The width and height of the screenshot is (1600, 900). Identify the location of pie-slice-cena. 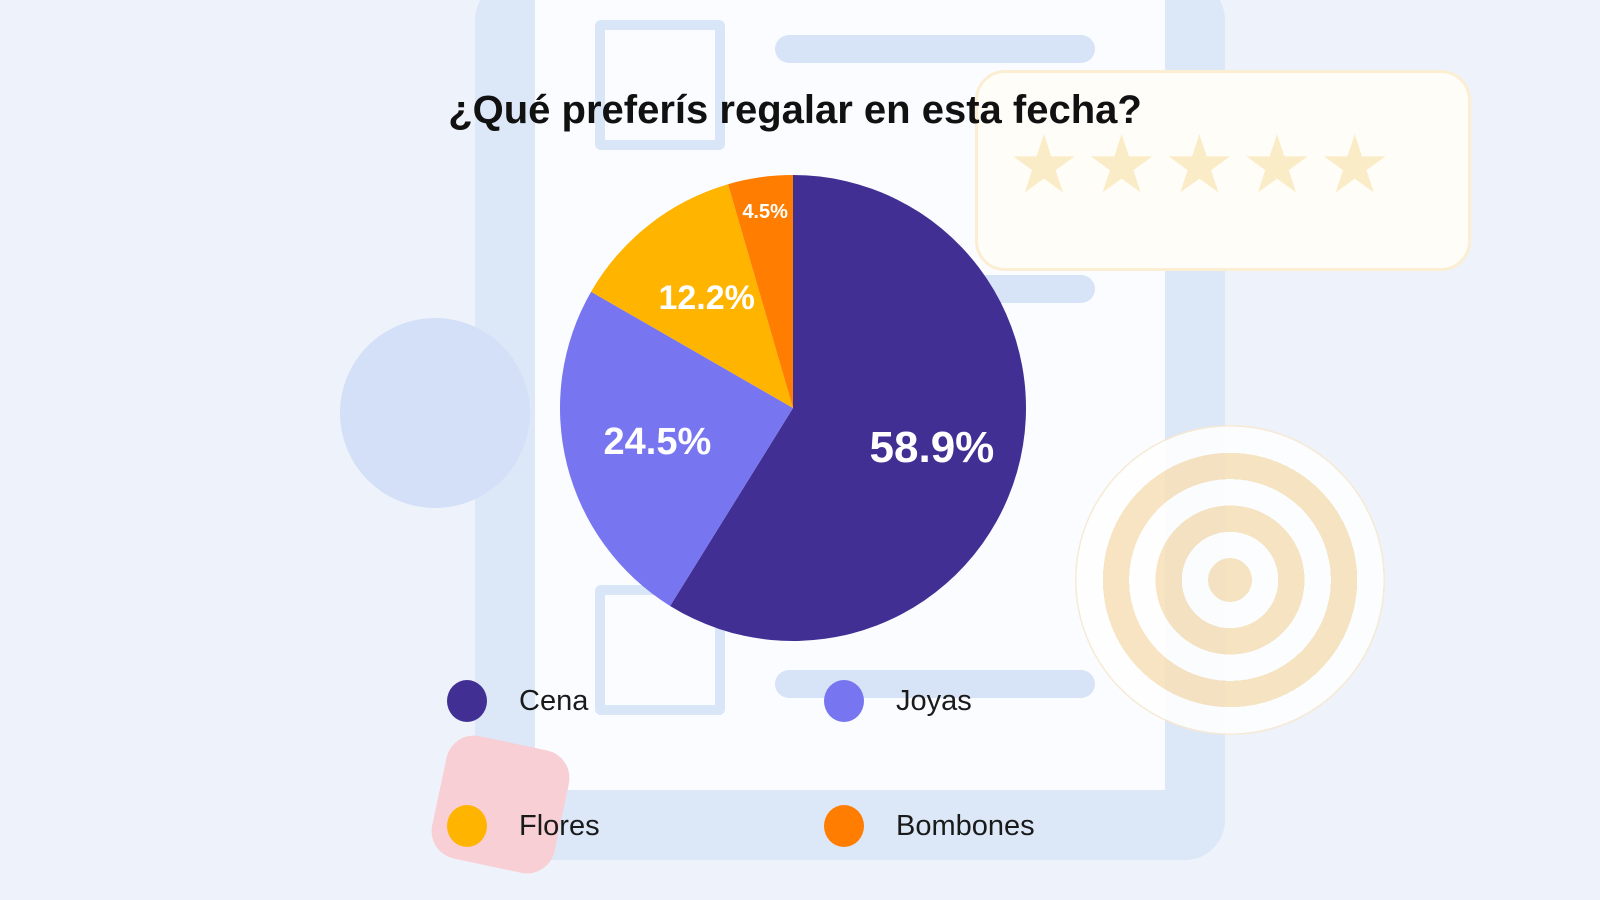
(848, 408).